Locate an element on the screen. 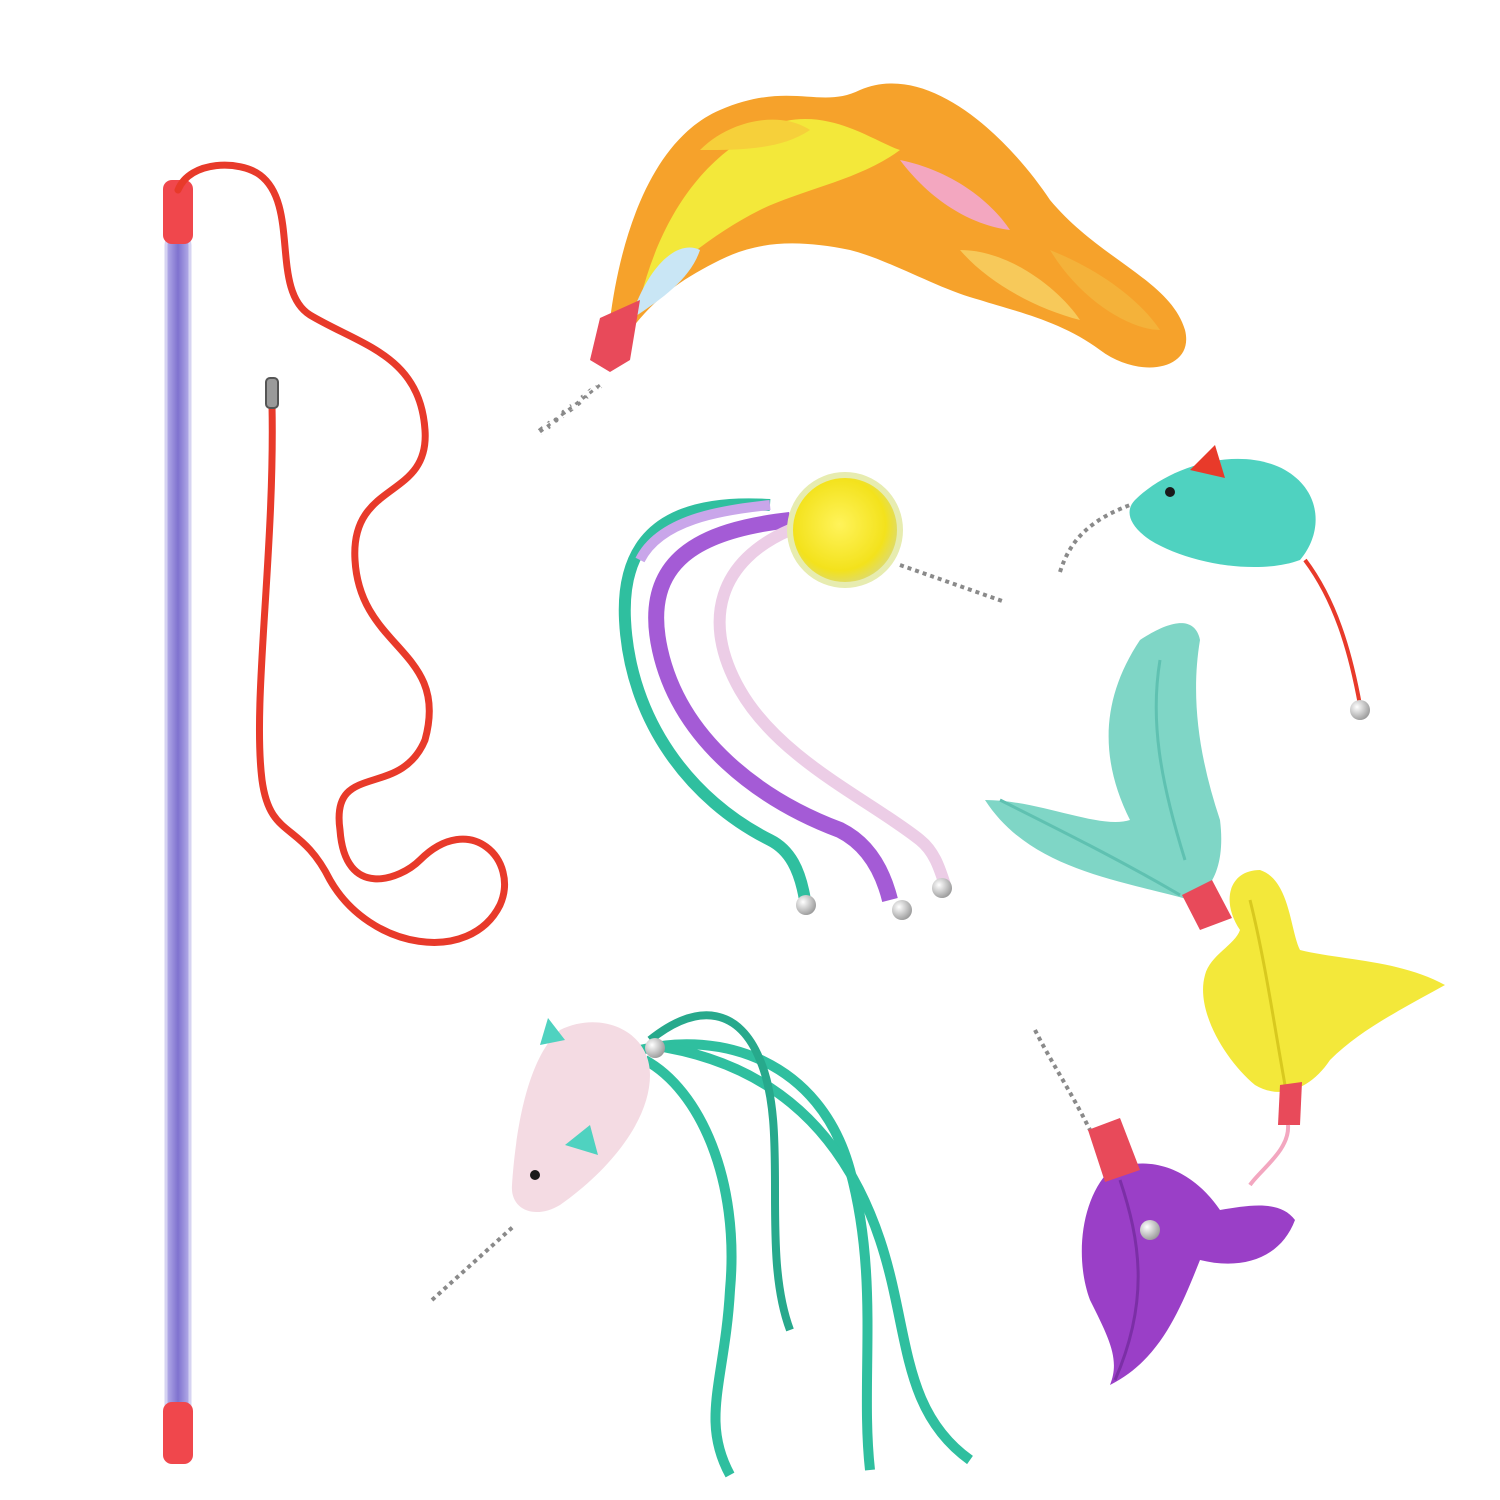  purple-feather-chain is located at coordinates (1062, 1080).